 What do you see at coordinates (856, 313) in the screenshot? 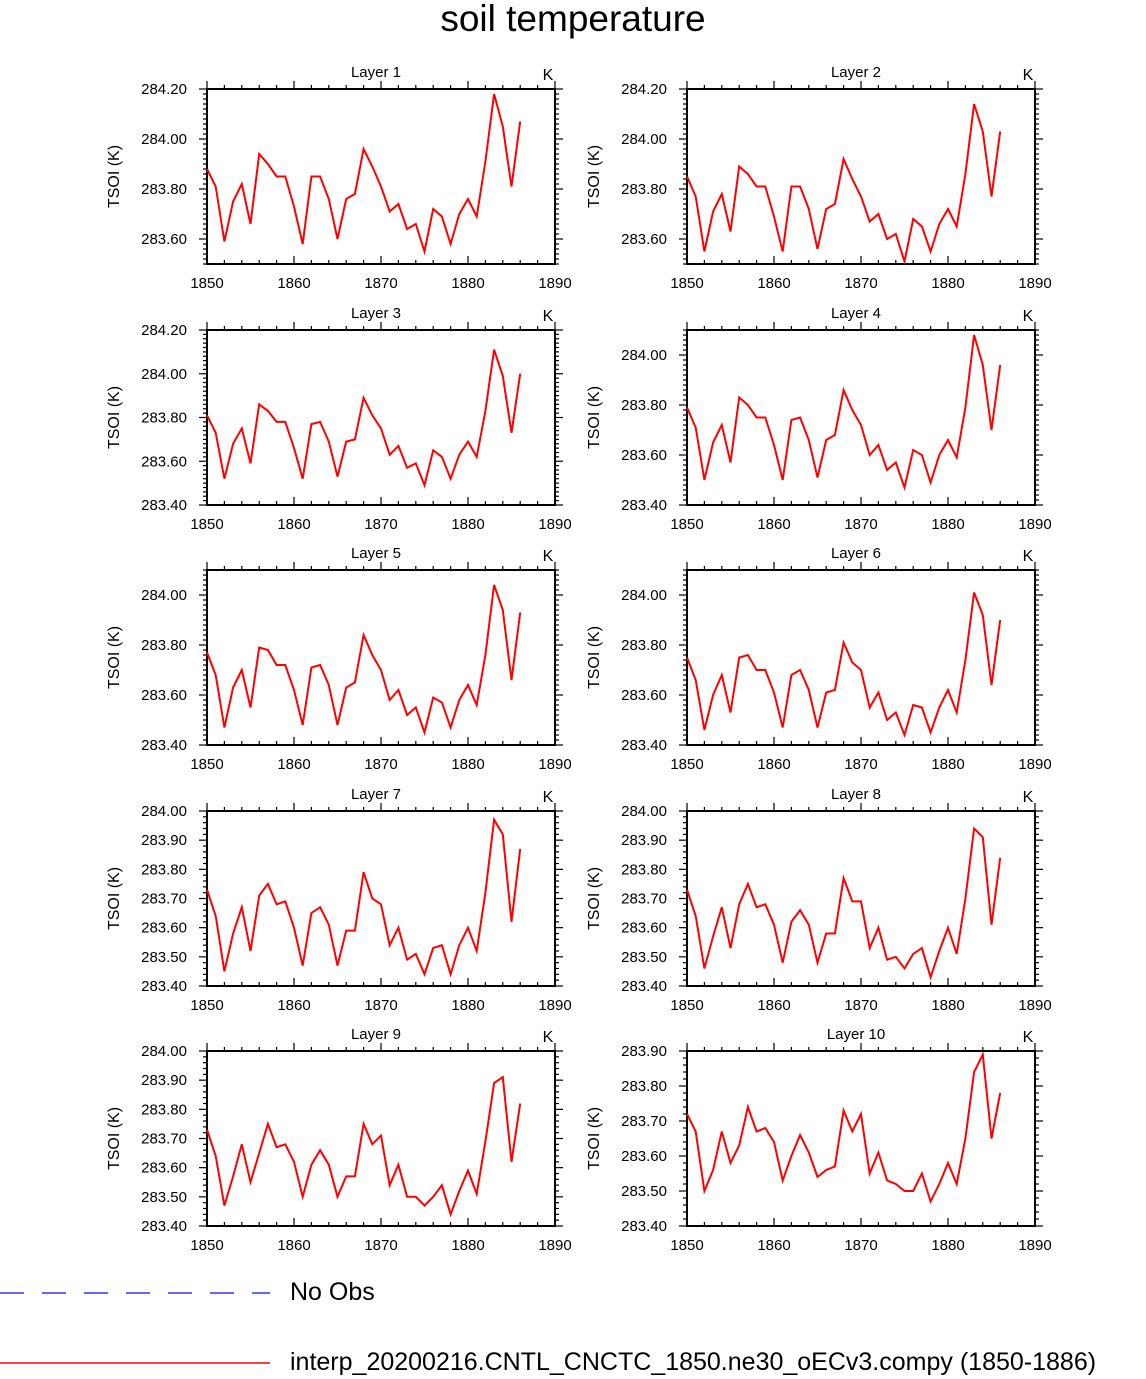
I see `panel-title: Layer 4` at bounding box center [856, 313].